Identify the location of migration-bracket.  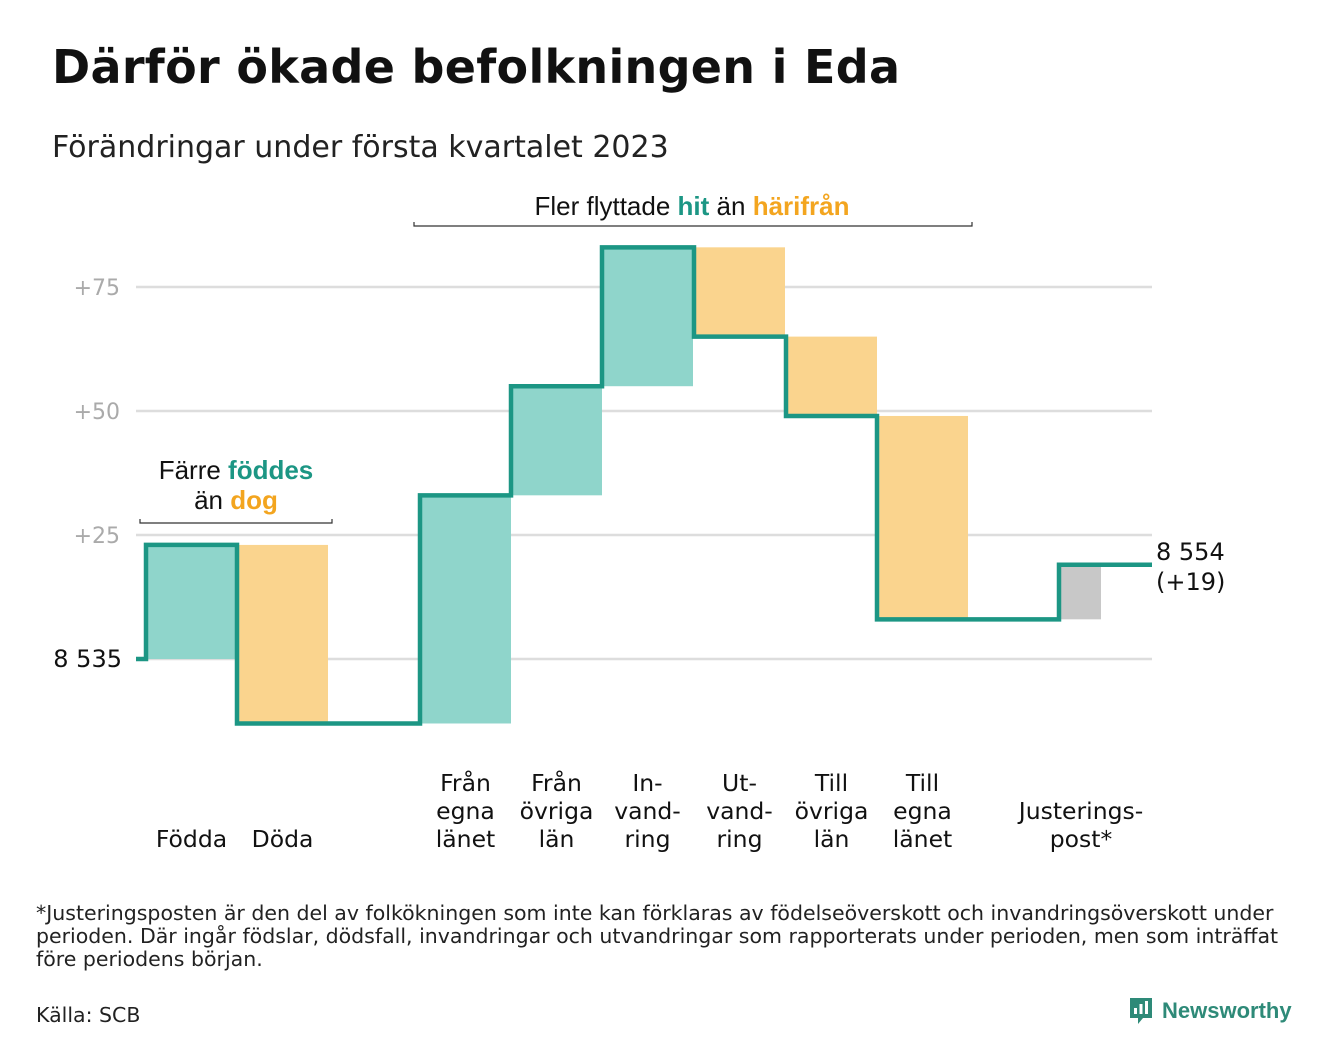
(693, 224).